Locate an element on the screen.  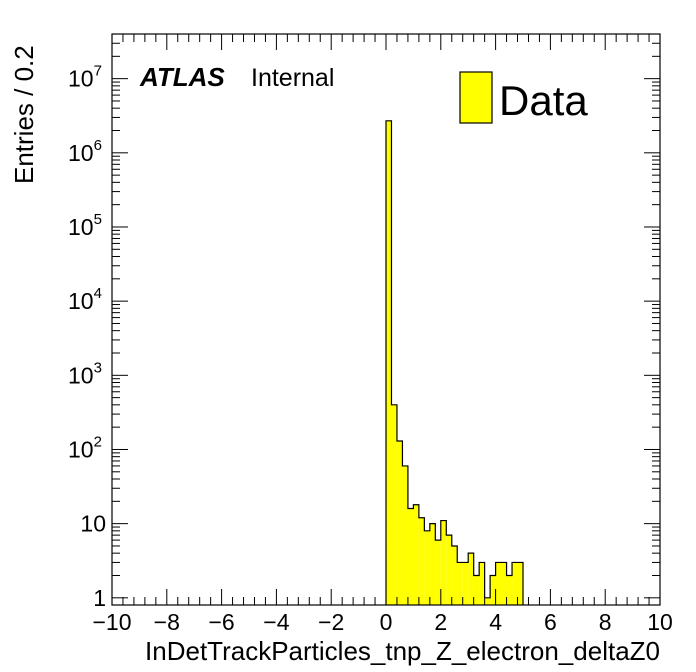
x-tick-label: 8 is located at coordinates (605, 622).